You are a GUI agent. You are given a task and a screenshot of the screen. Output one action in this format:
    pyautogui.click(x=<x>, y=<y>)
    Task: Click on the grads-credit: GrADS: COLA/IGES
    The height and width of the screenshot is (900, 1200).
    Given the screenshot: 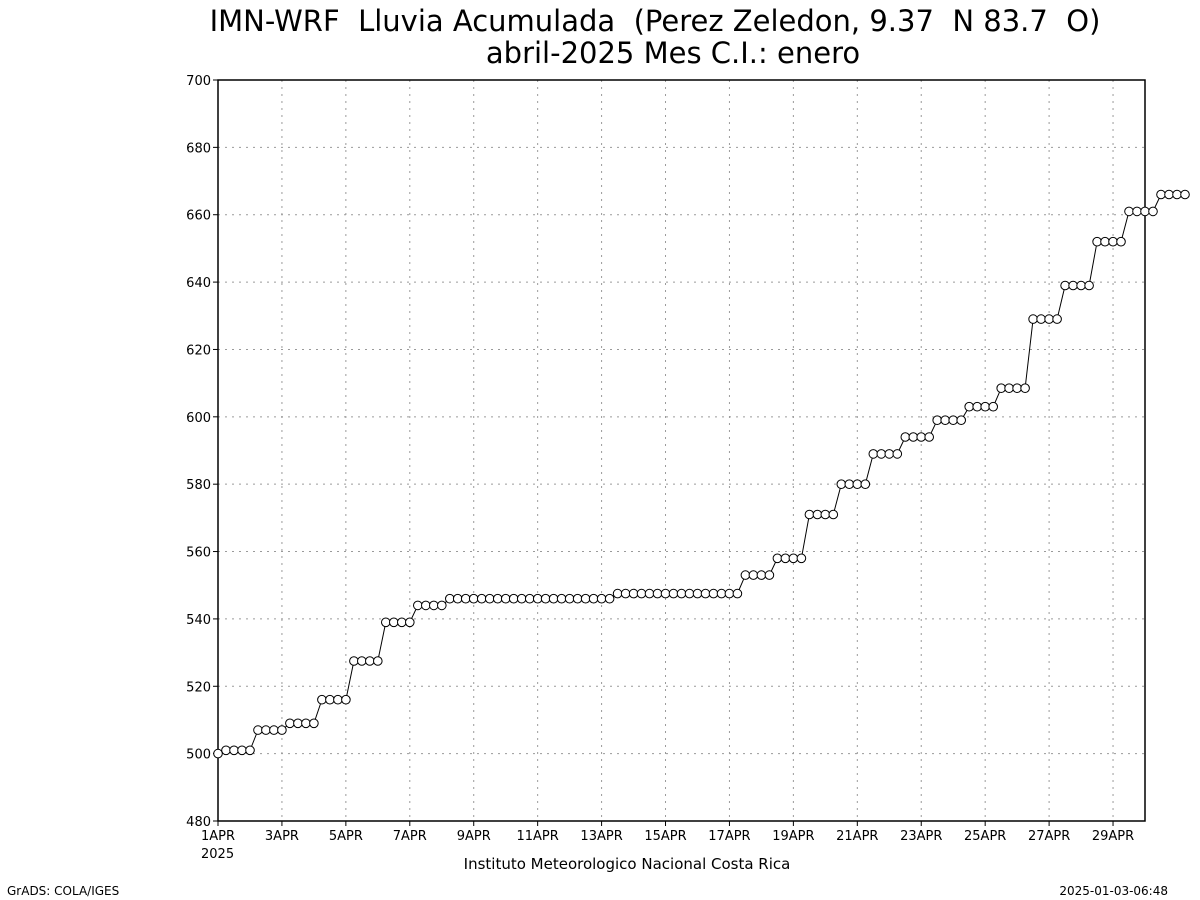 What is the action you would take?
    pyautogui.click(x=63, y=891)
    